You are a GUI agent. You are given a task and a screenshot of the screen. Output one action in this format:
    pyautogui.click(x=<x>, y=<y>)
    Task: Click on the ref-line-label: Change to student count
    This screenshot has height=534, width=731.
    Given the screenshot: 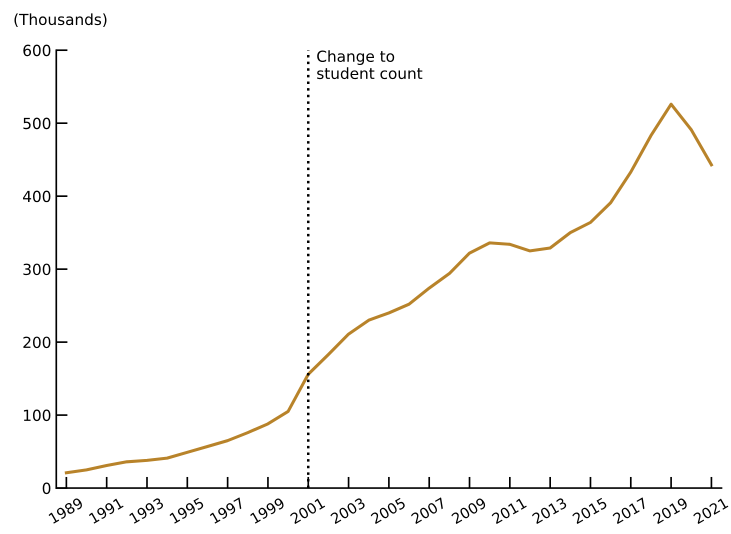 What is the action you would take?
    pyautogui.click(x=369, y=65)
    